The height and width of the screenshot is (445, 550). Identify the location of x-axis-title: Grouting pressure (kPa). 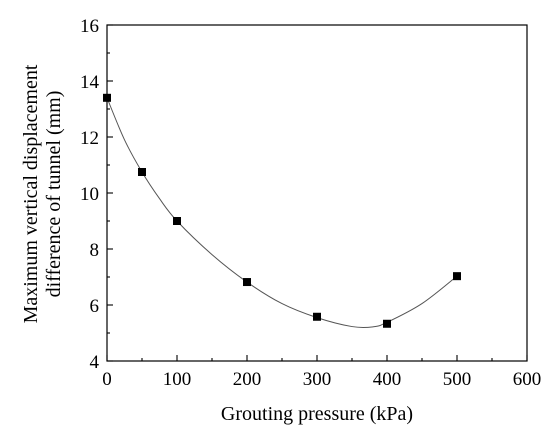
(317, 414).